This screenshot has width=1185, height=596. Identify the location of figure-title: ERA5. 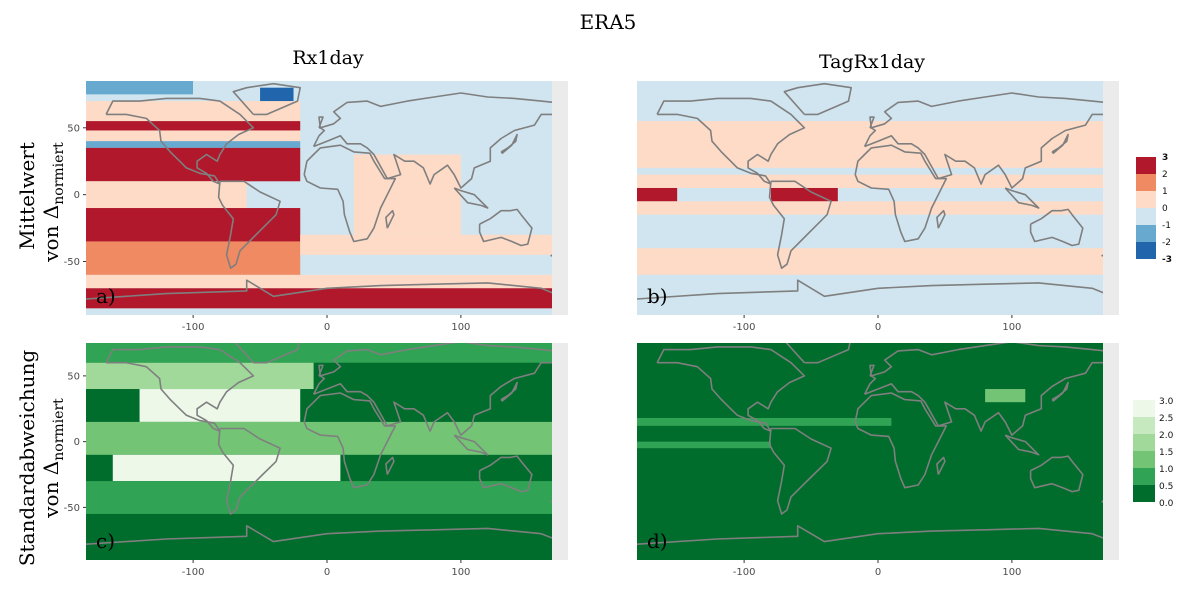
(608, 22).